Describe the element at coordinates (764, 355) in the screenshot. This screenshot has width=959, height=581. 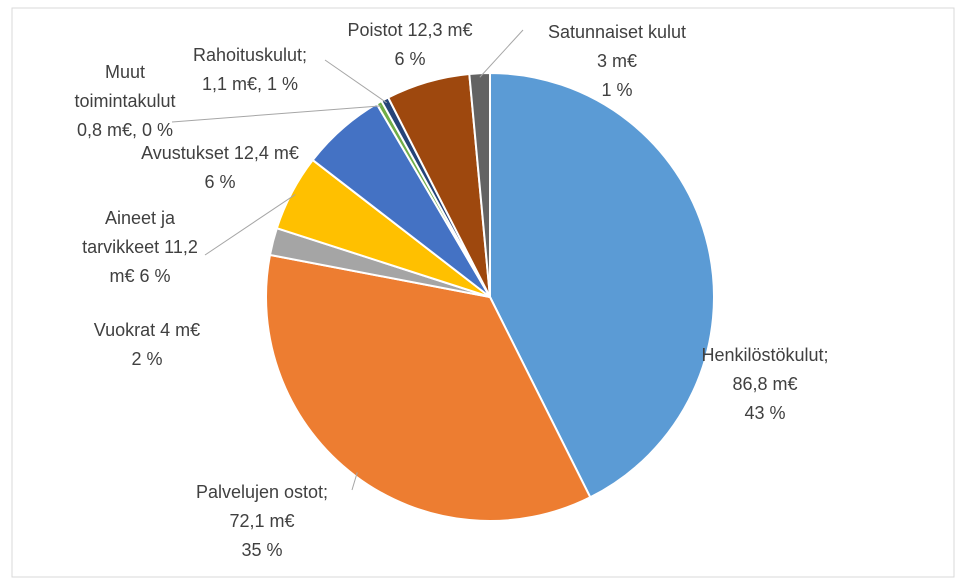
I see `data-label: Henkilöstökulut;` at that location.